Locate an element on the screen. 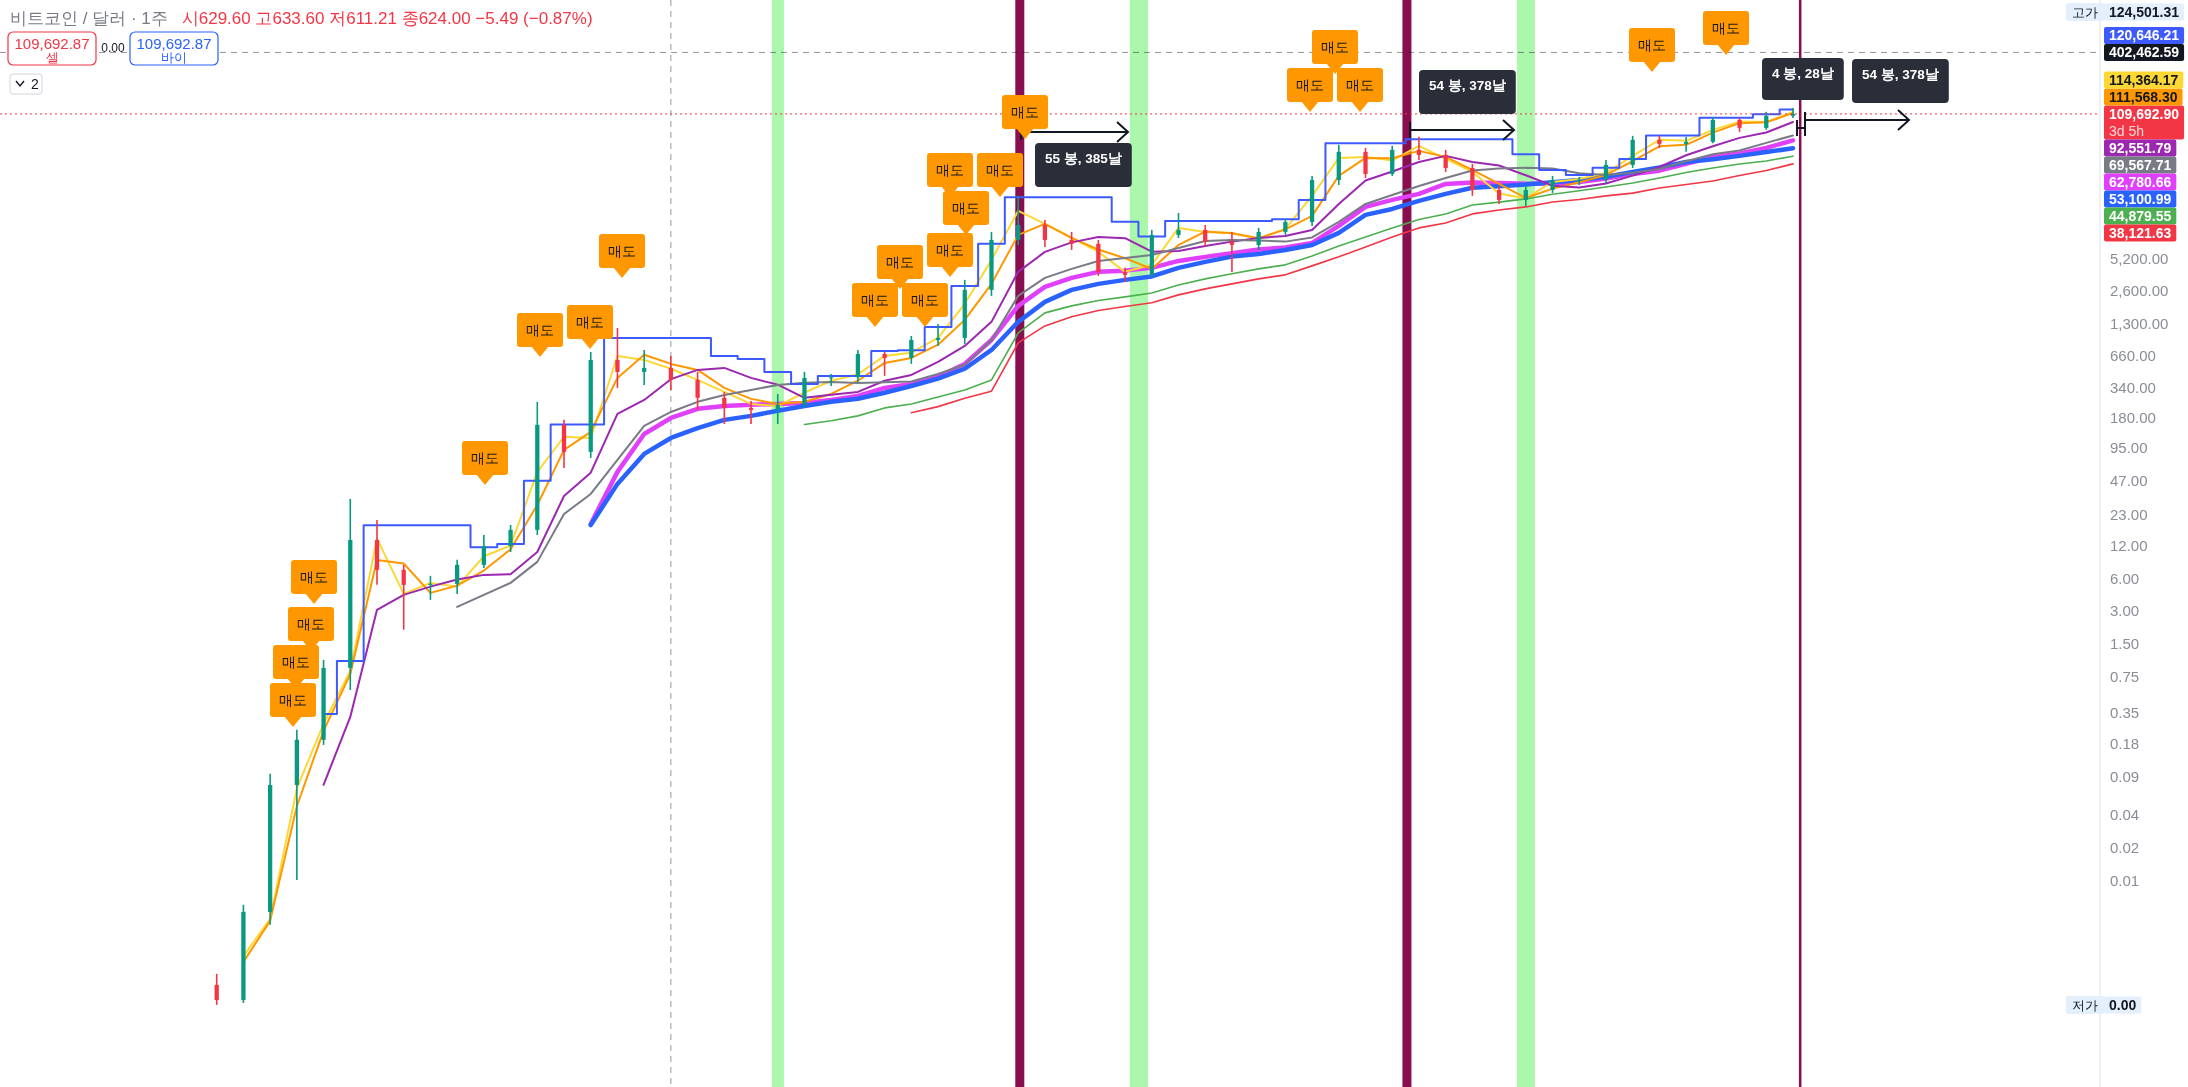 The width and height of the screenshot is (2188, 1087). annotation: 53,100.99 is located at coordinates (2140, 199).